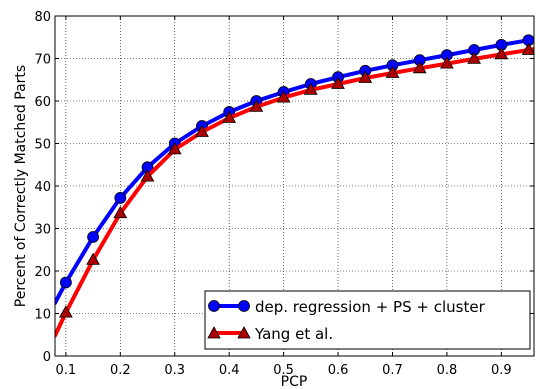  I want to click on y-tick-label: 60, so click(42, 102).